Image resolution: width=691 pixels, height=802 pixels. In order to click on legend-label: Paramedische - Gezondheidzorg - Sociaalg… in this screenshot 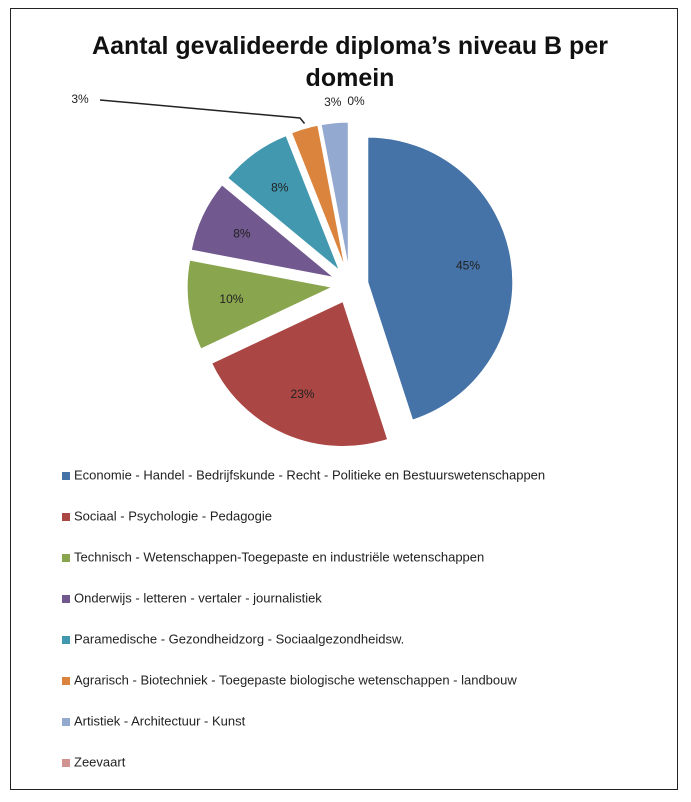, I will do `click(239, 638)`.